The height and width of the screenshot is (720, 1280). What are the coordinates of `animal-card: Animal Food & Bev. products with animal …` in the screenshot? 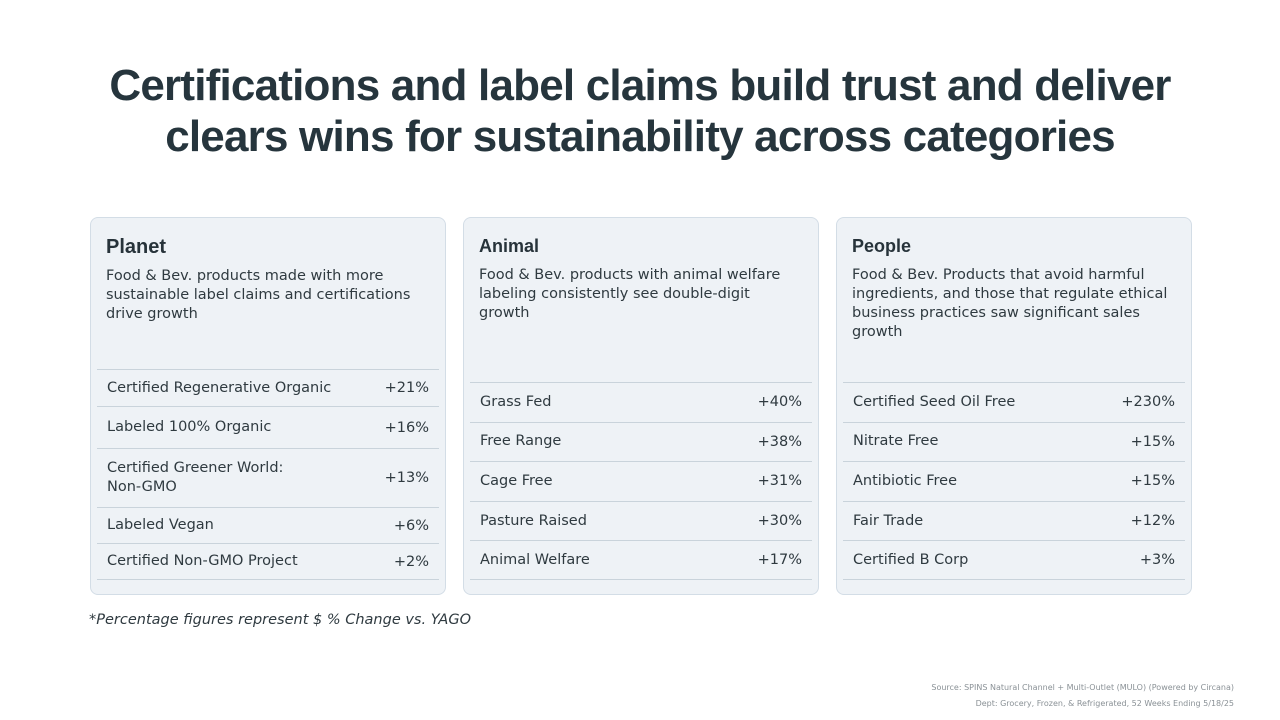 It's located at (641, 406).